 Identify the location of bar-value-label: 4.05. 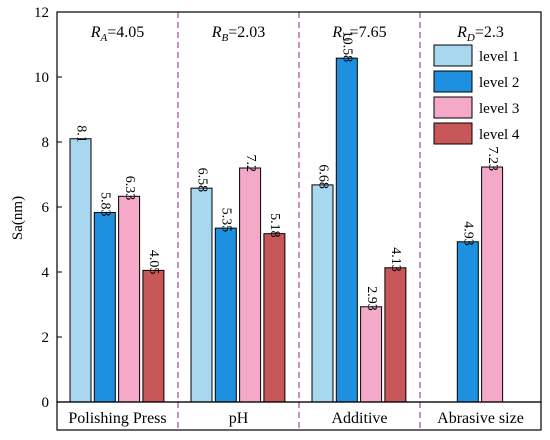
(153, 262).